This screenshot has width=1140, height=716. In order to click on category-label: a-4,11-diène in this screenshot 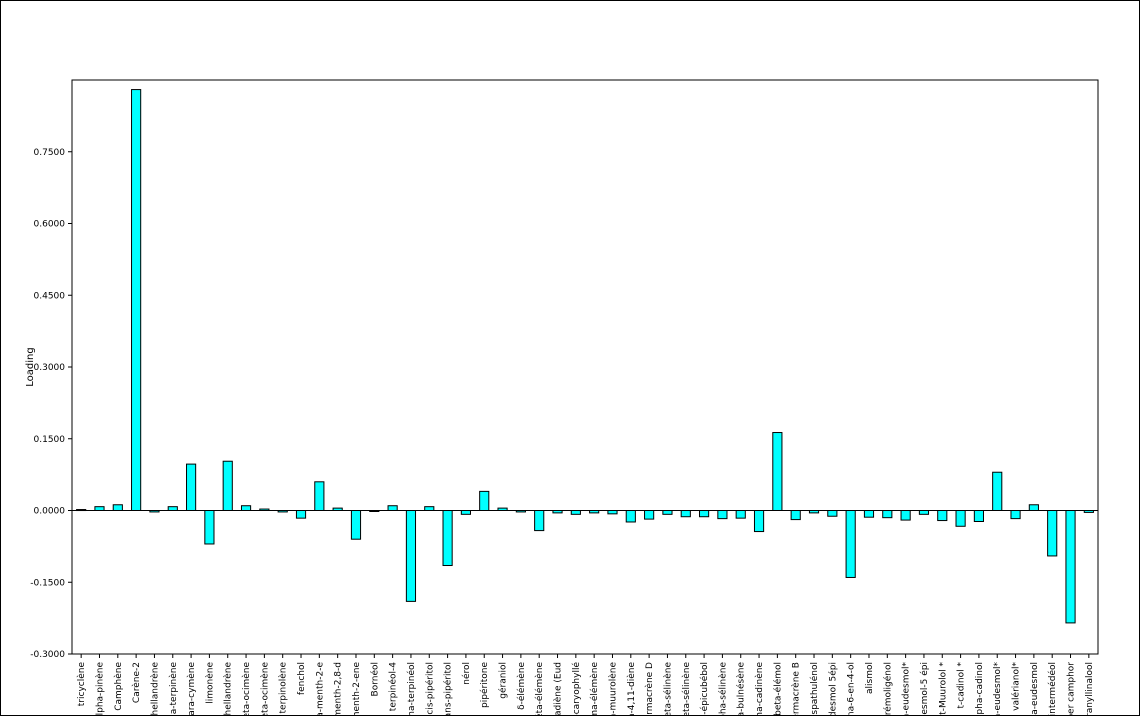, I will do `click(631, 689)`.